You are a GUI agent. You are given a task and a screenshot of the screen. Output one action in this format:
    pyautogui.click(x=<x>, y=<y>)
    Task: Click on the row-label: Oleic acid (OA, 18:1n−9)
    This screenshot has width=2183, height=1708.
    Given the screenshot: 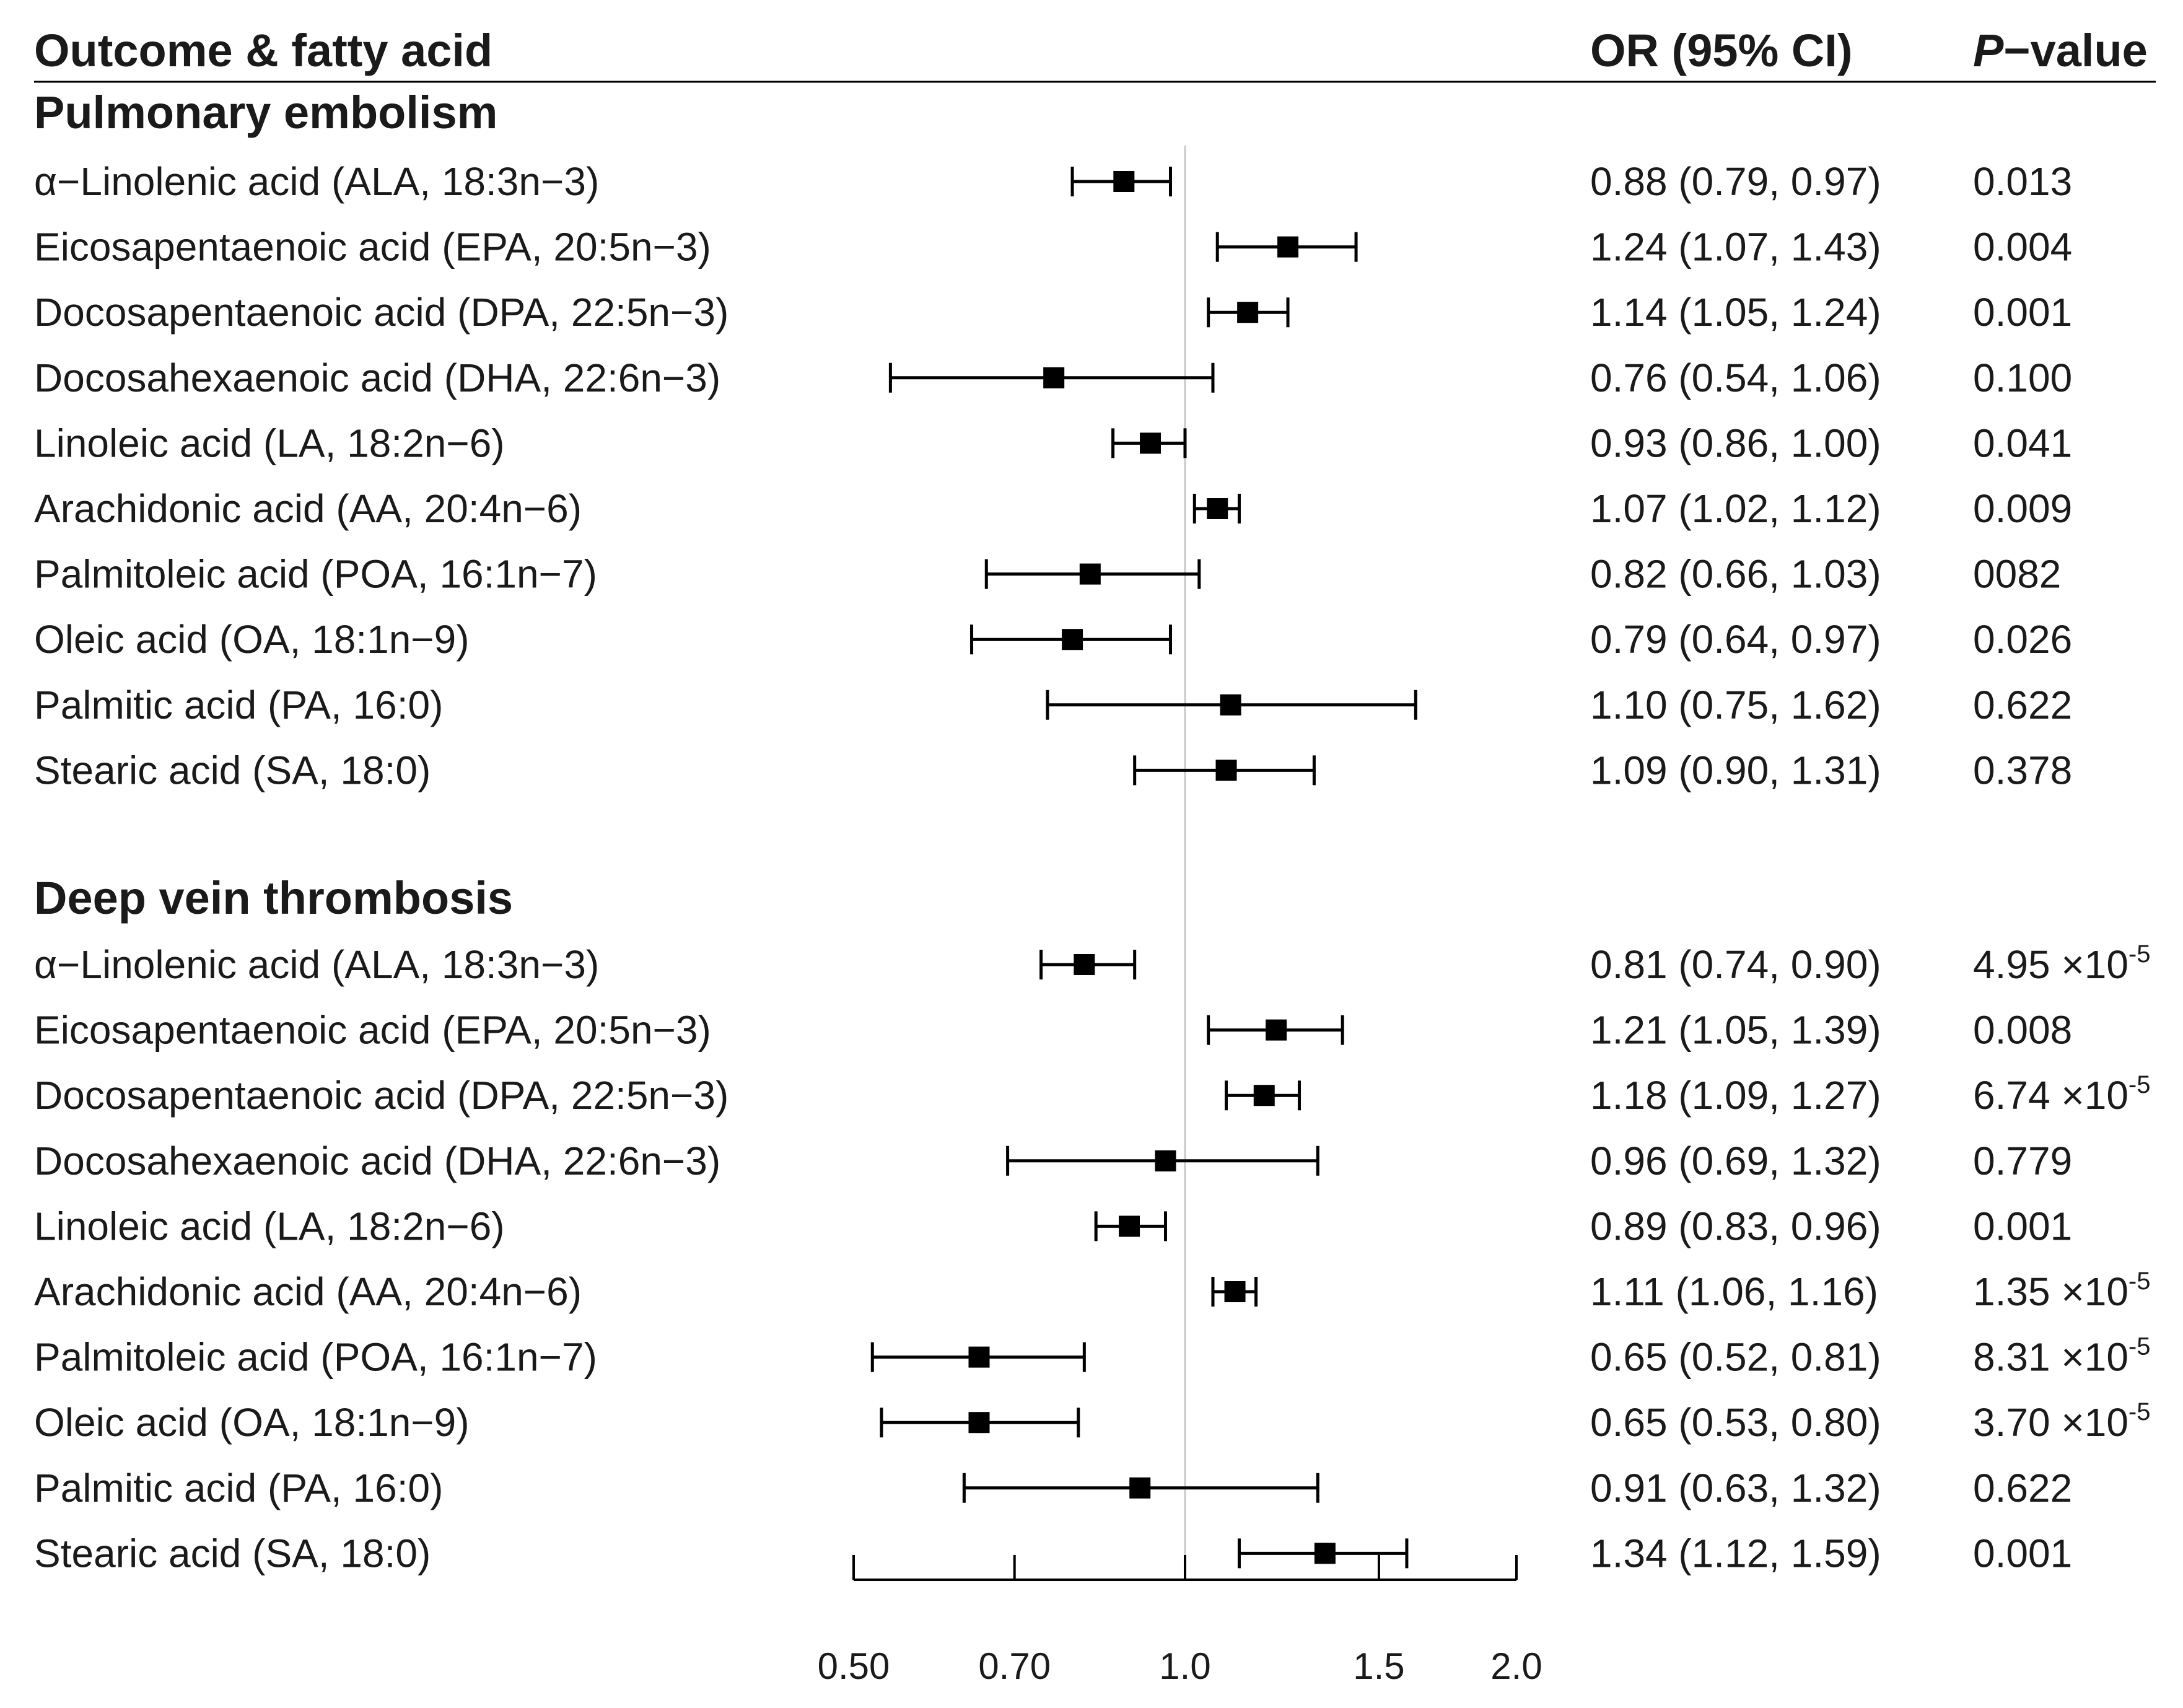 What is the action you would take?
    pyautogui.click(x=252, y=1422)
    